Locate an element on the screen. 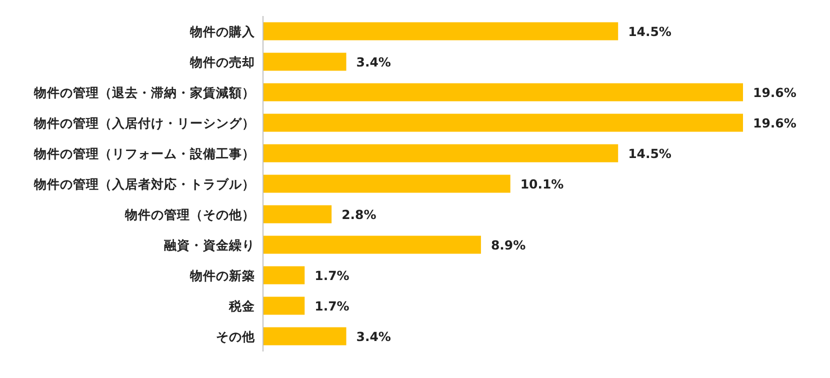 Image resolution: width=830 pixels, height=378 pixels. y-tick-label: 物件の購入 is located at coordinates (222, 31).